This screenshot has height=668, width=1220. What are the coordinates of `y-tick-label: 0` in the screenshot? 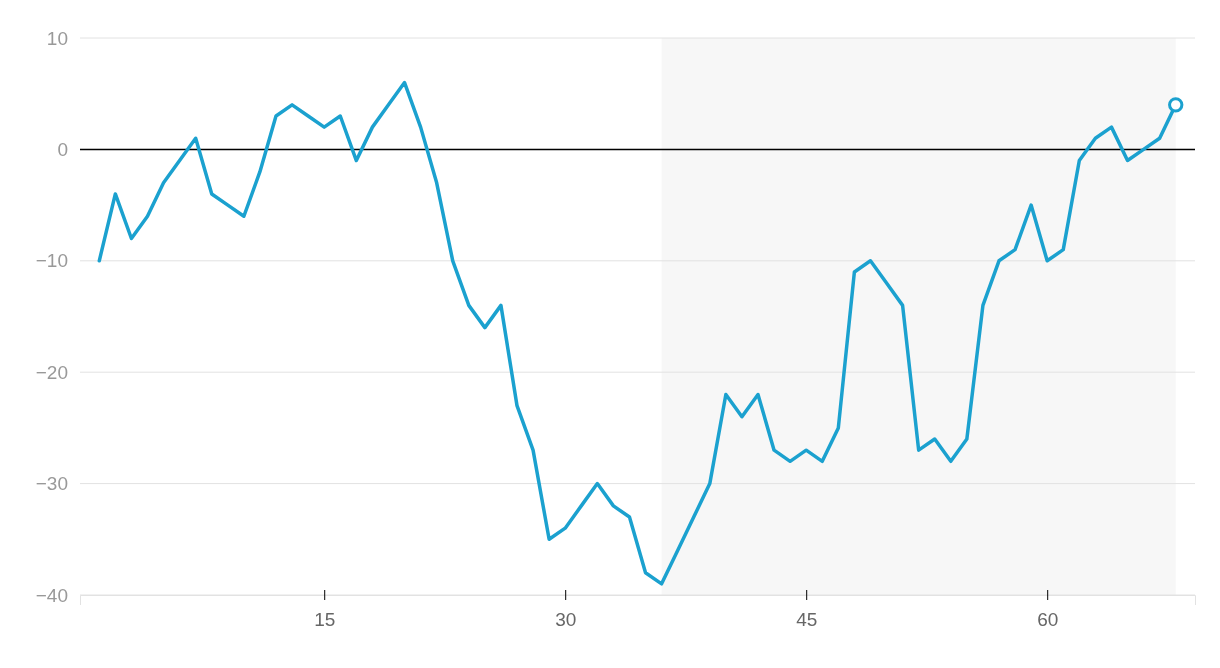 It's located at (62, 149).